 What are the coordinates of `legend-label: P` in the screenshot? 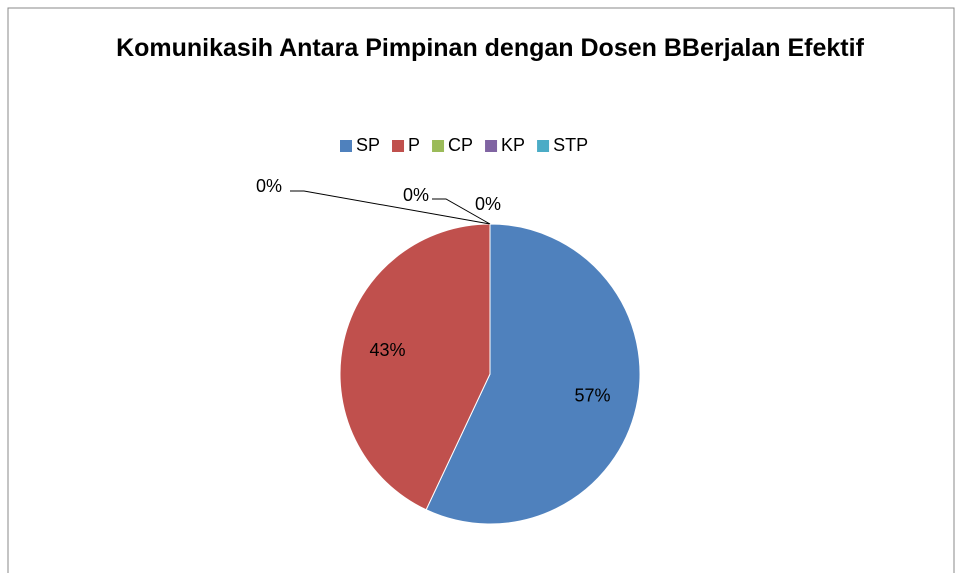 It's located at (414, 145).